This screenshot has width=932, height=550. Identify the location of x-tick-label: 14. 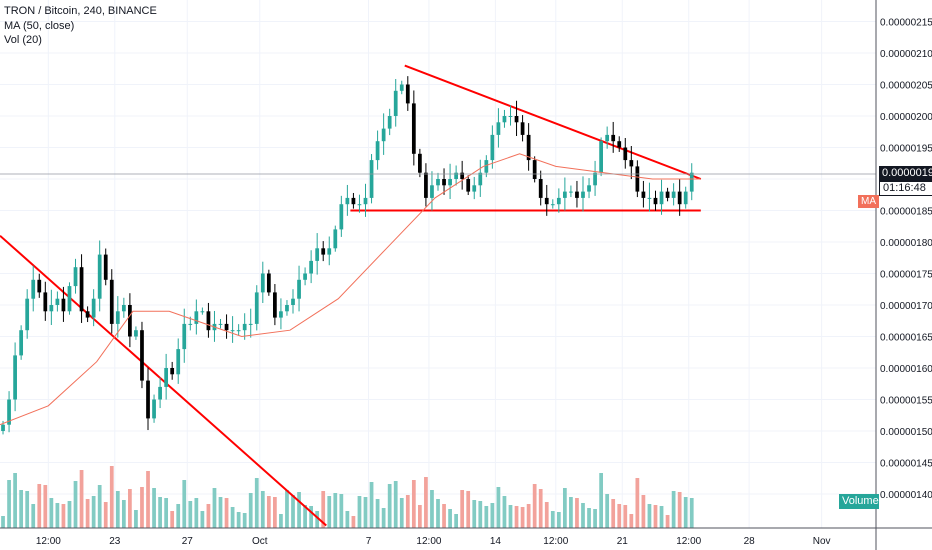
(496, 541).